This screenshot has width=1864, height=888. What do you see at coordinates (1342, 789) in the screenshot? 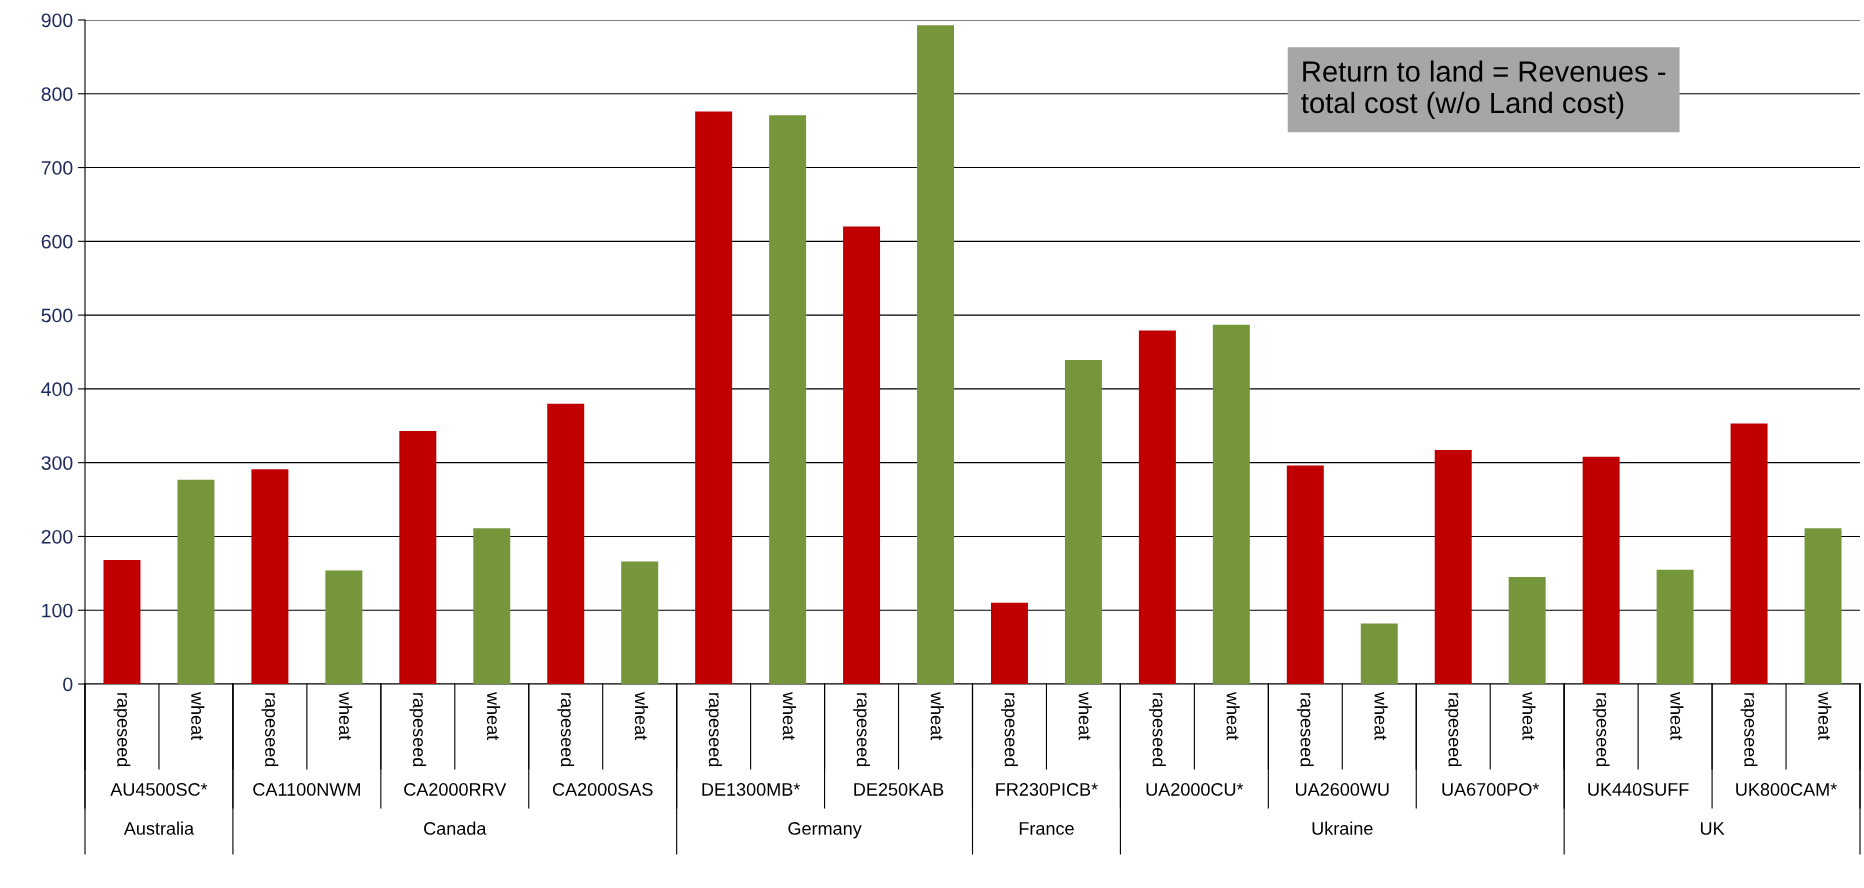
I see `x-tick-label: UA2600WU` at bounding box center [1342, 789].